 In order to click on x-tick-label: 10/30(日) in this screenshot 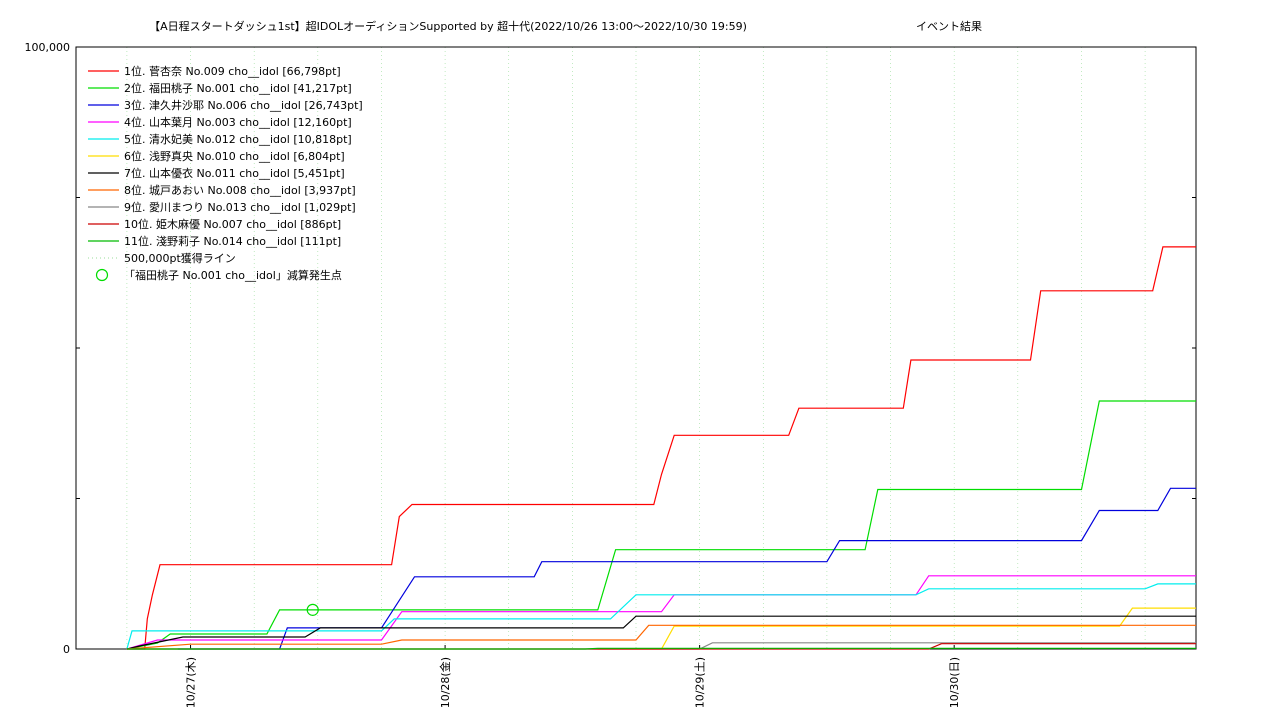, I will do `click(954, 682)`.